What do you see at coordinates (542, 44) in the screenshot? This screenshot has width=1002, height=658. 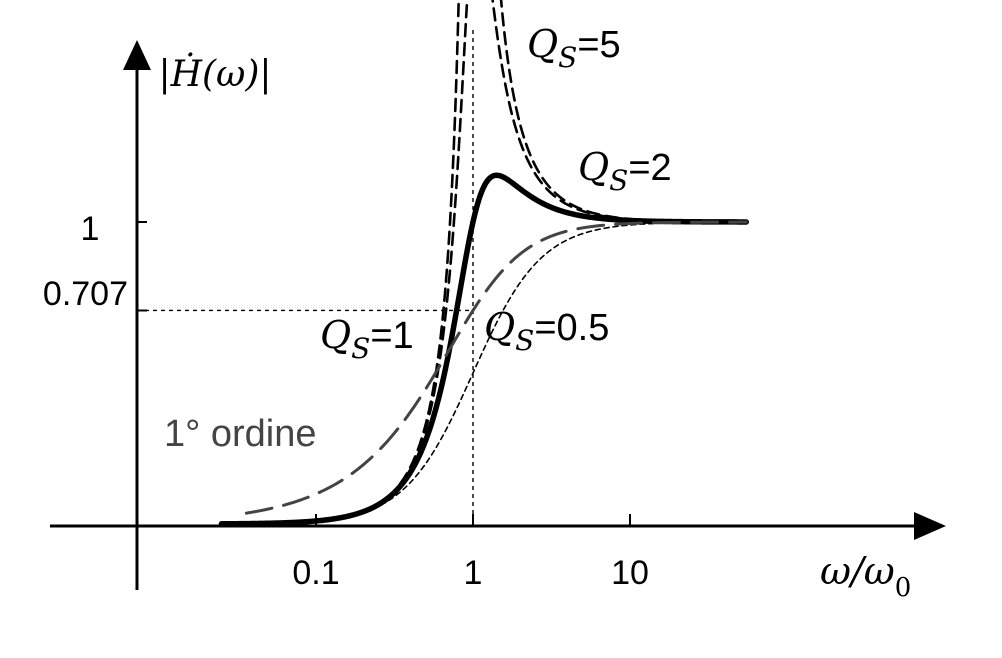 I see `series-label-var-0: Q` at bounding box center [542, 44].